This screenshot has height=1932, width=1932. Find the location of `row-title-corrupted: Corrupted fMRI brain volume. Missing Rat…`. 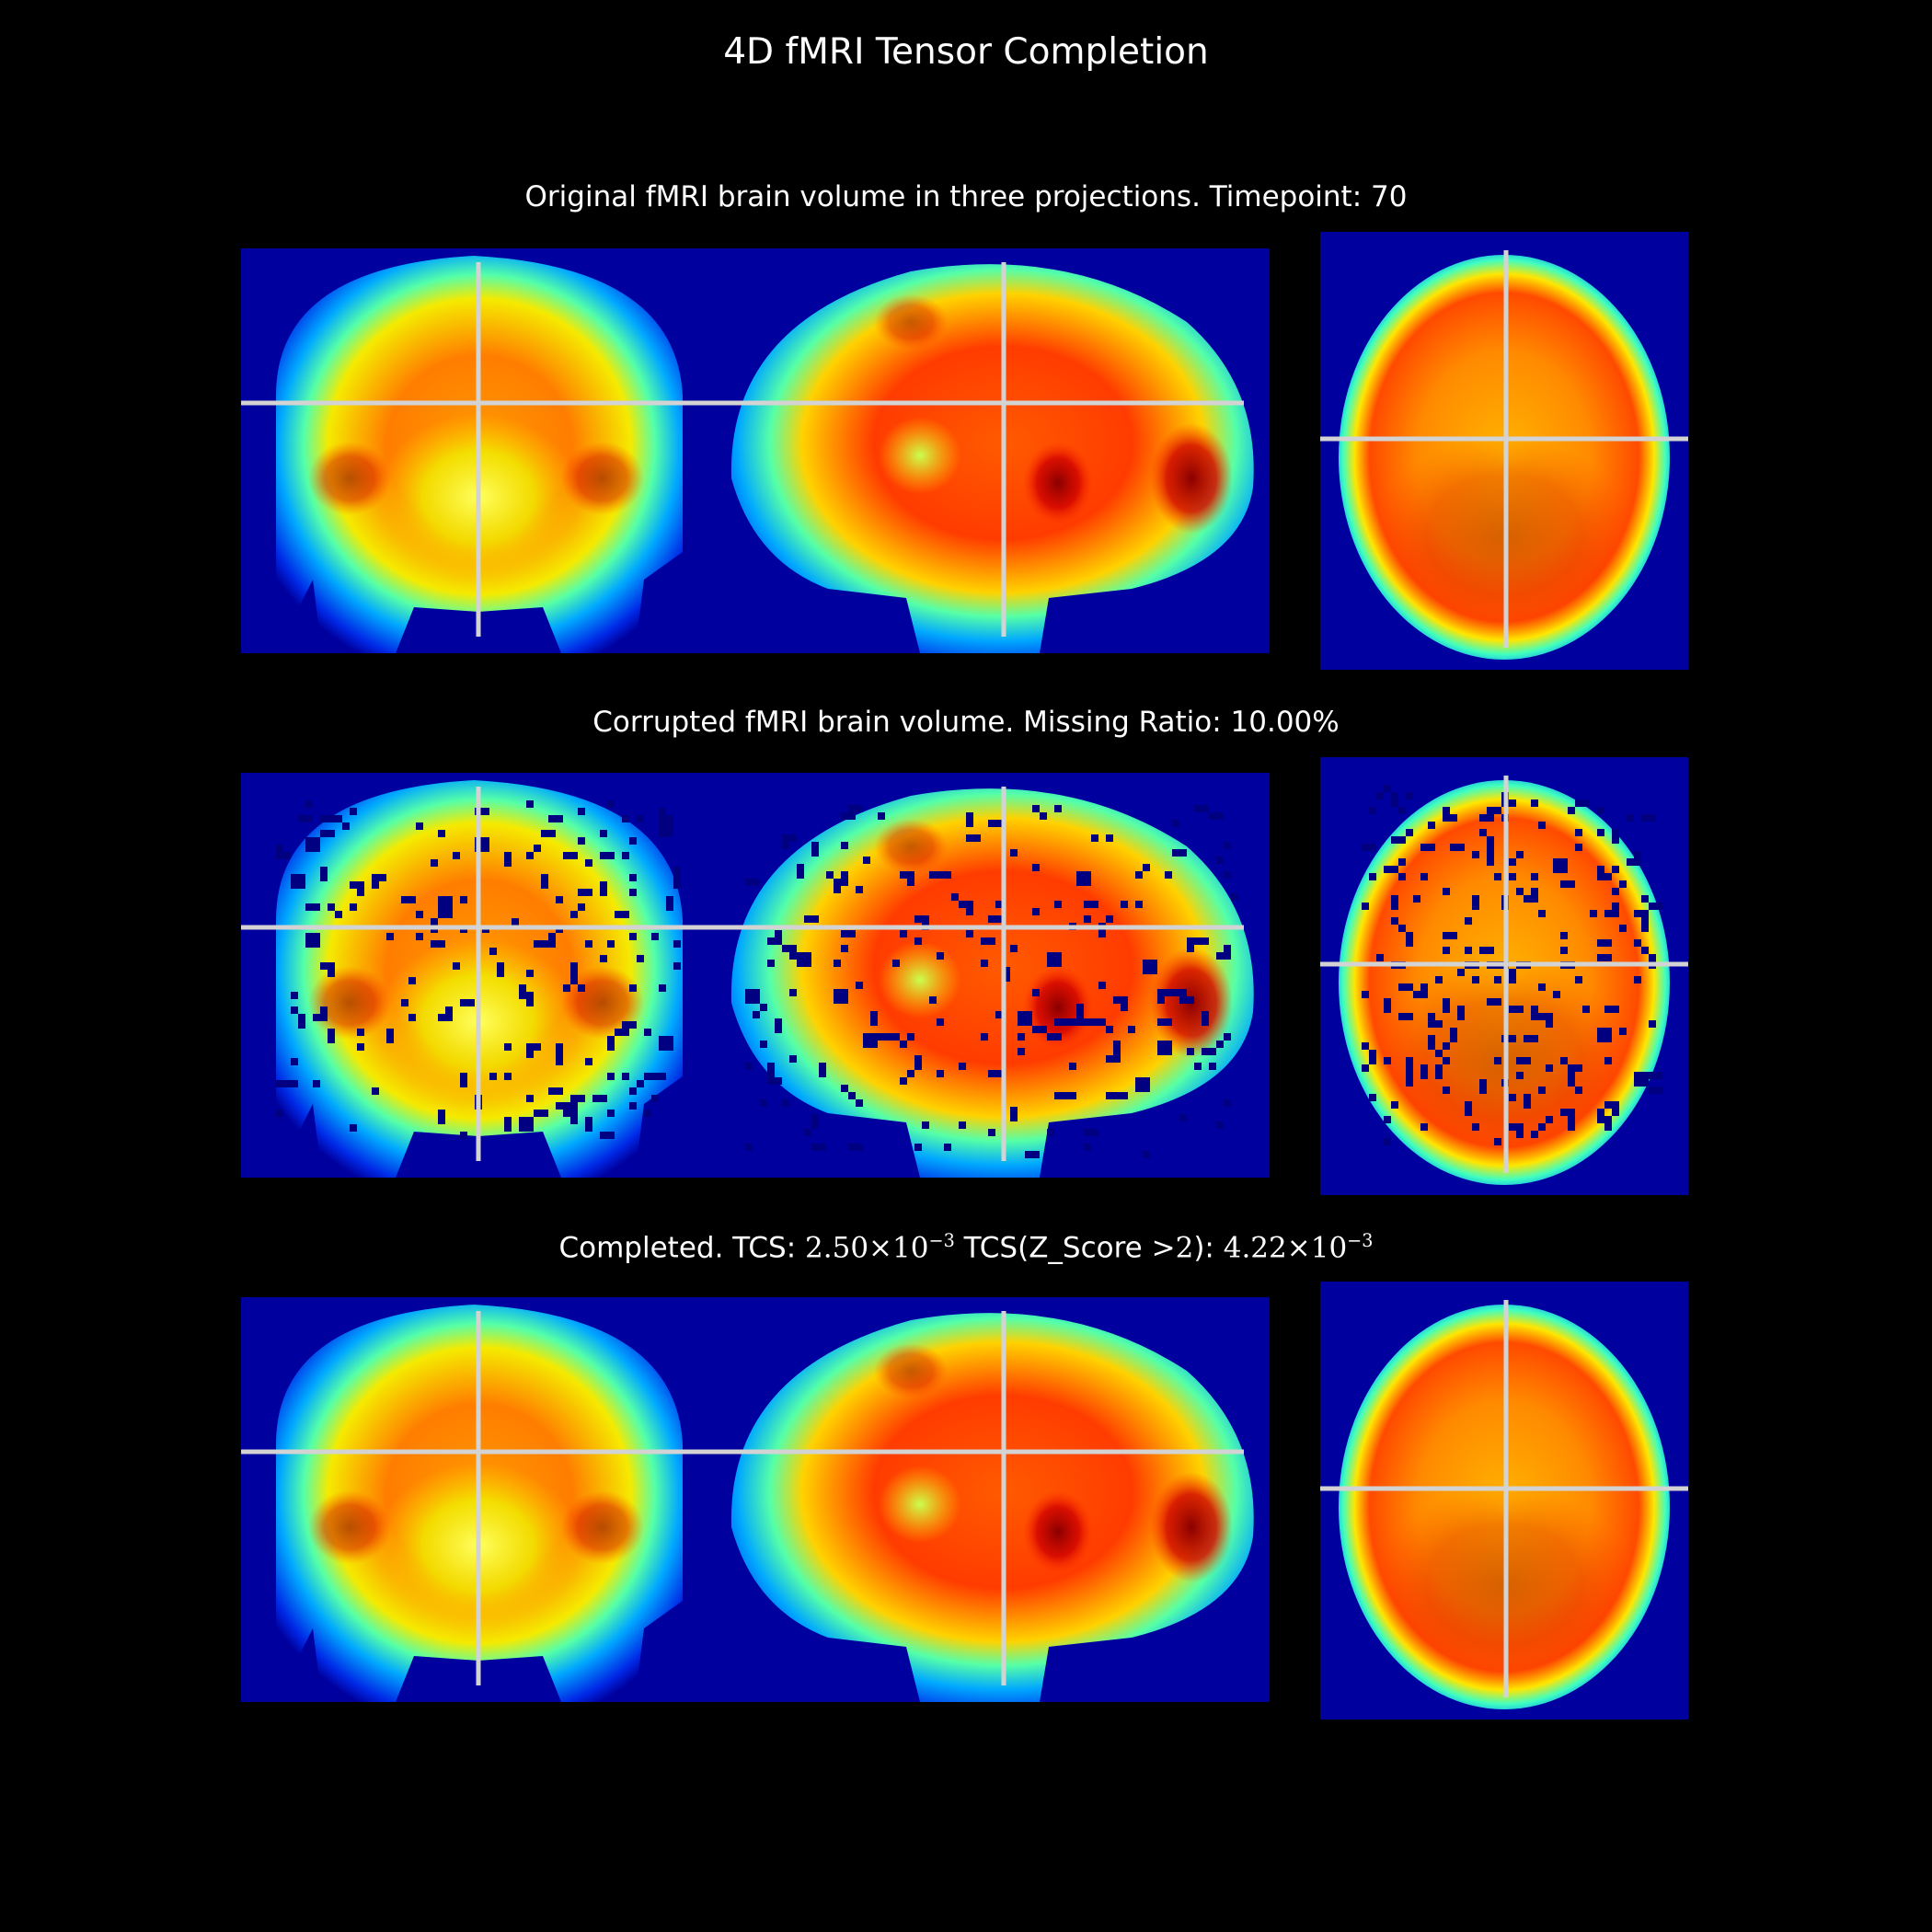

row-title-corrupted: Corrupted fMRI brain volume. Missing Rat… is located at coordinates (966, 722).